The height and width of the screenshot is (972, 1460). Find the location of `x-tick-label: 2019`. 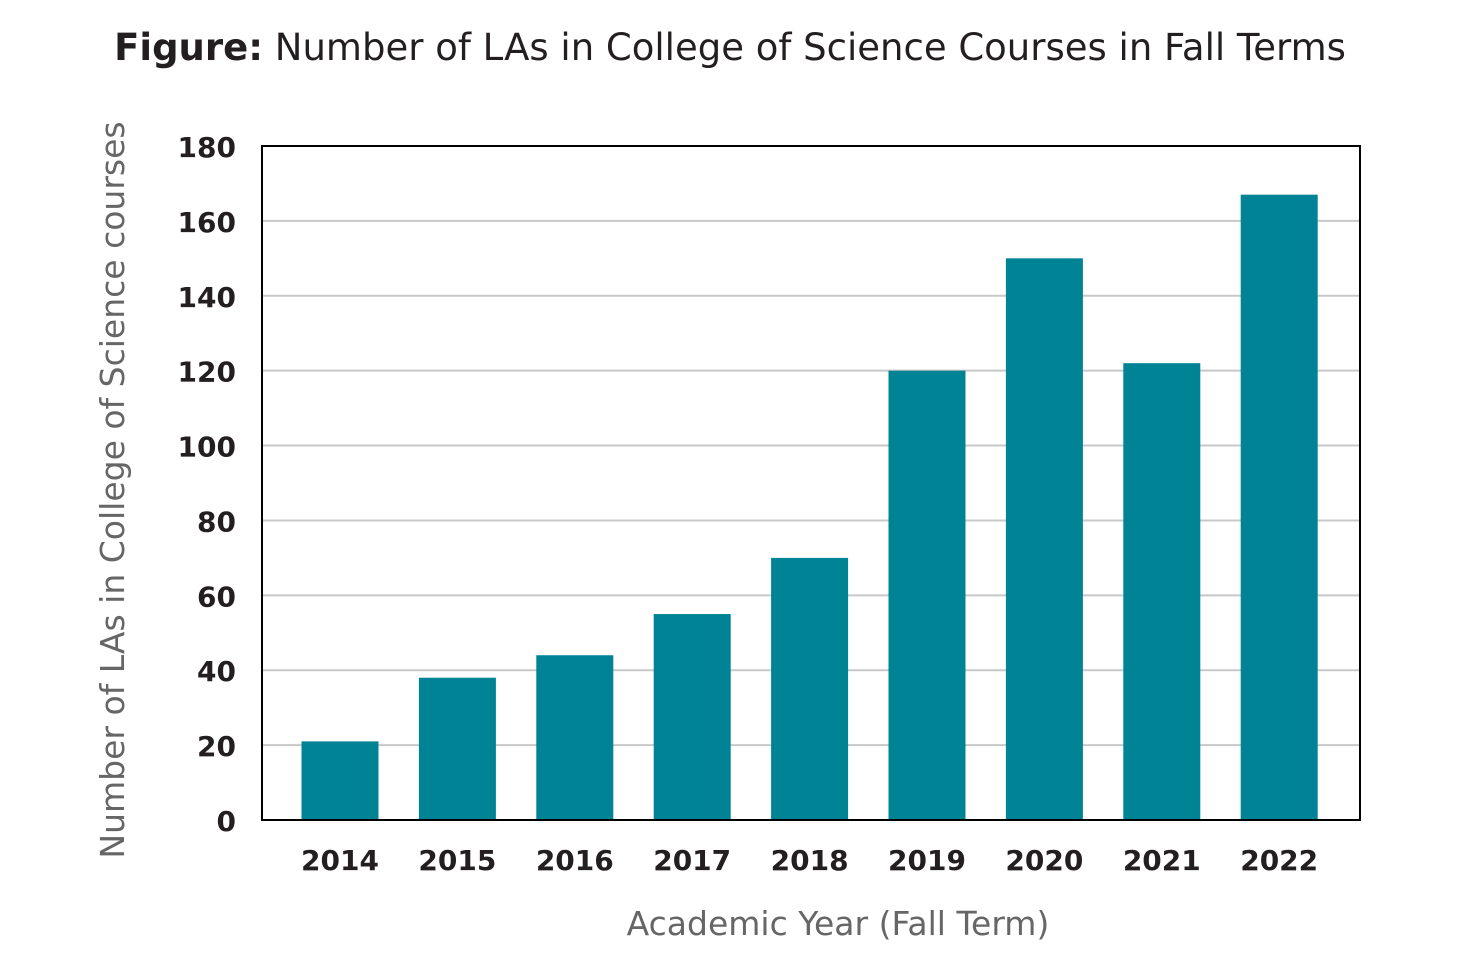

x-tick-label: 2019 is located at coordinates (927, 860).